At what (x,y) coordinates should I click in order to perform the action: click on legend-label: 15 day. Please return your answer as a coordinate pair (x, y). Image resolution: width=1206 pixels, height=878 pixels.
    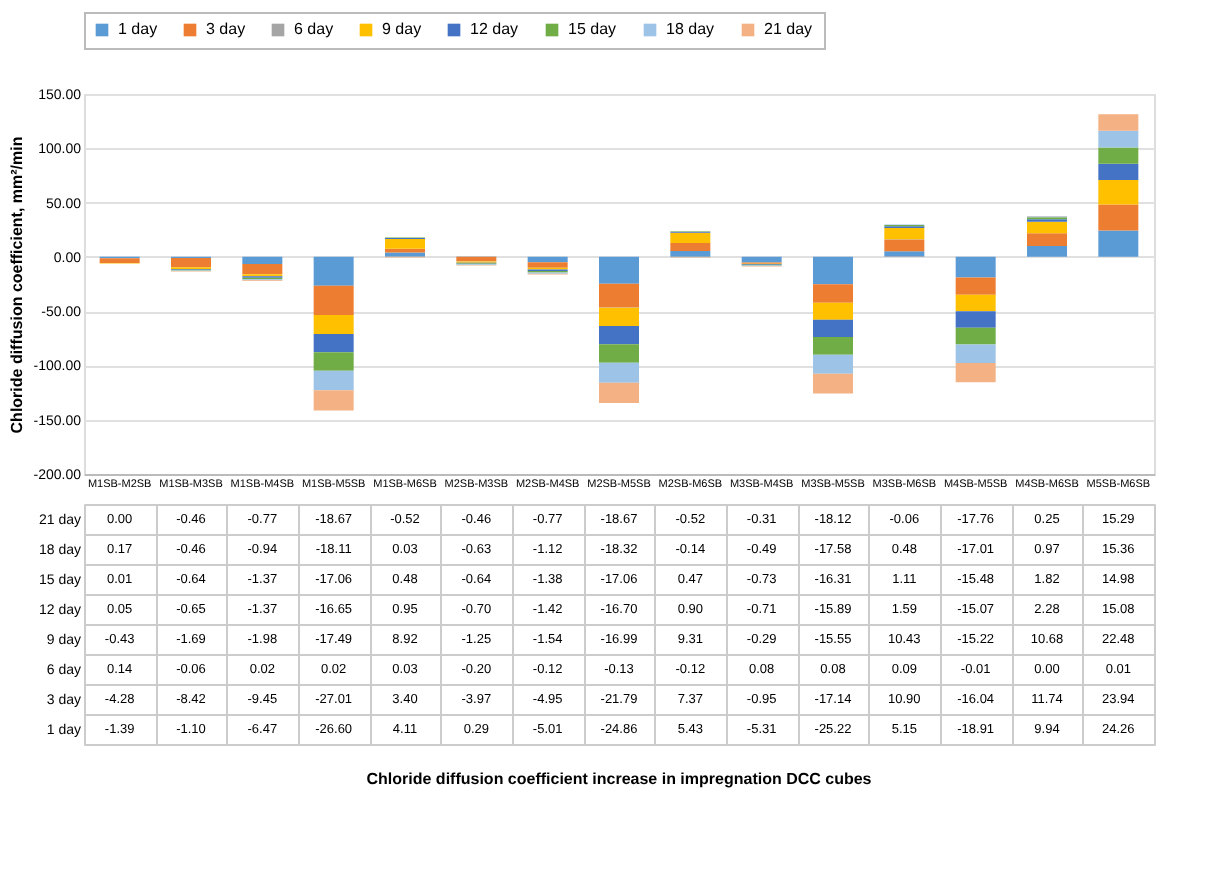
    Looking at the image, I should click on (592, 29).